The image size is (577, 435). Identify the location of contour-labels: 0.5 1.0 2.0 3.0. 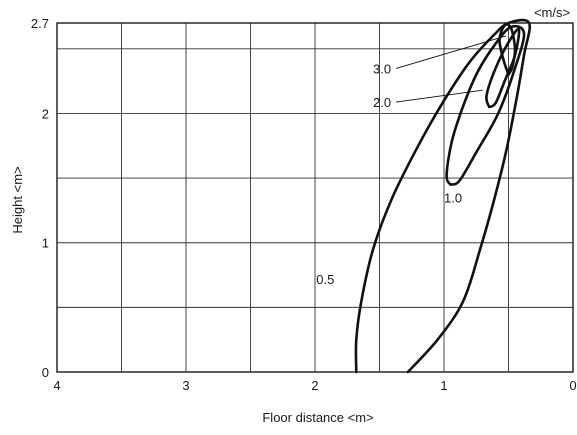
(389, 174).